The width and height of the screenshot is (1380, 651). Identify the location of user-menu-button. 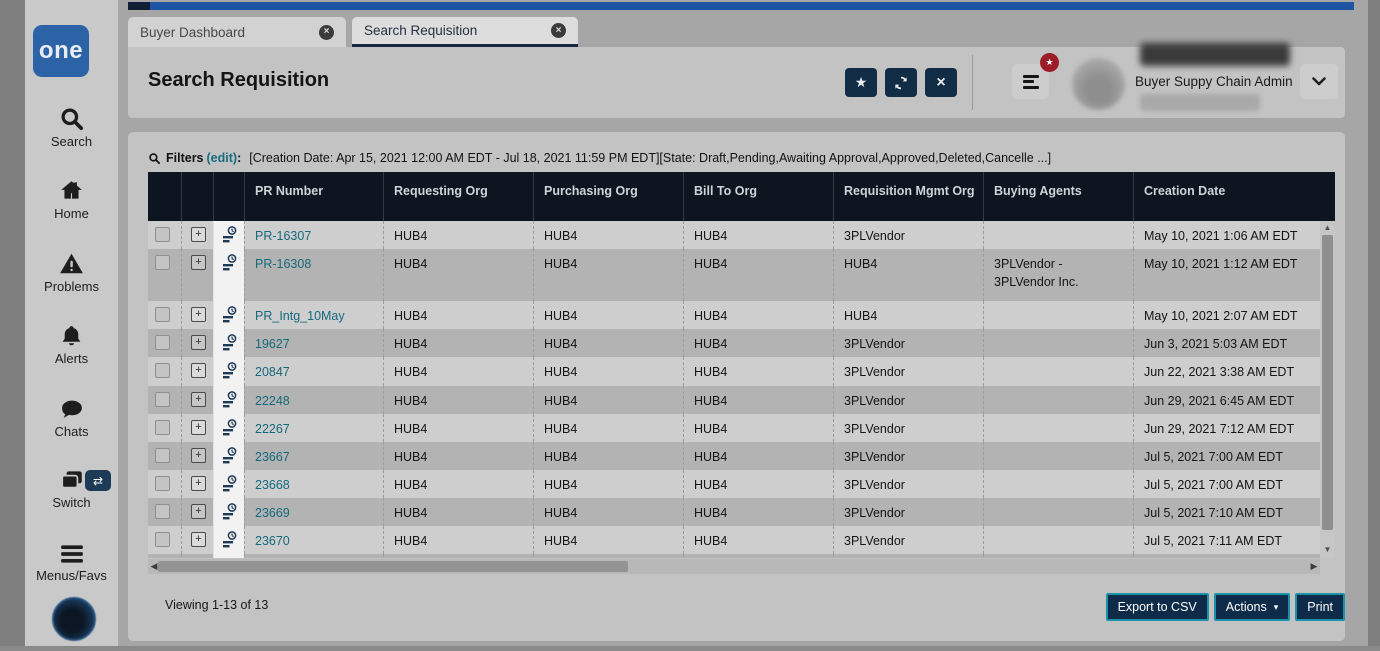
(1319, 81).